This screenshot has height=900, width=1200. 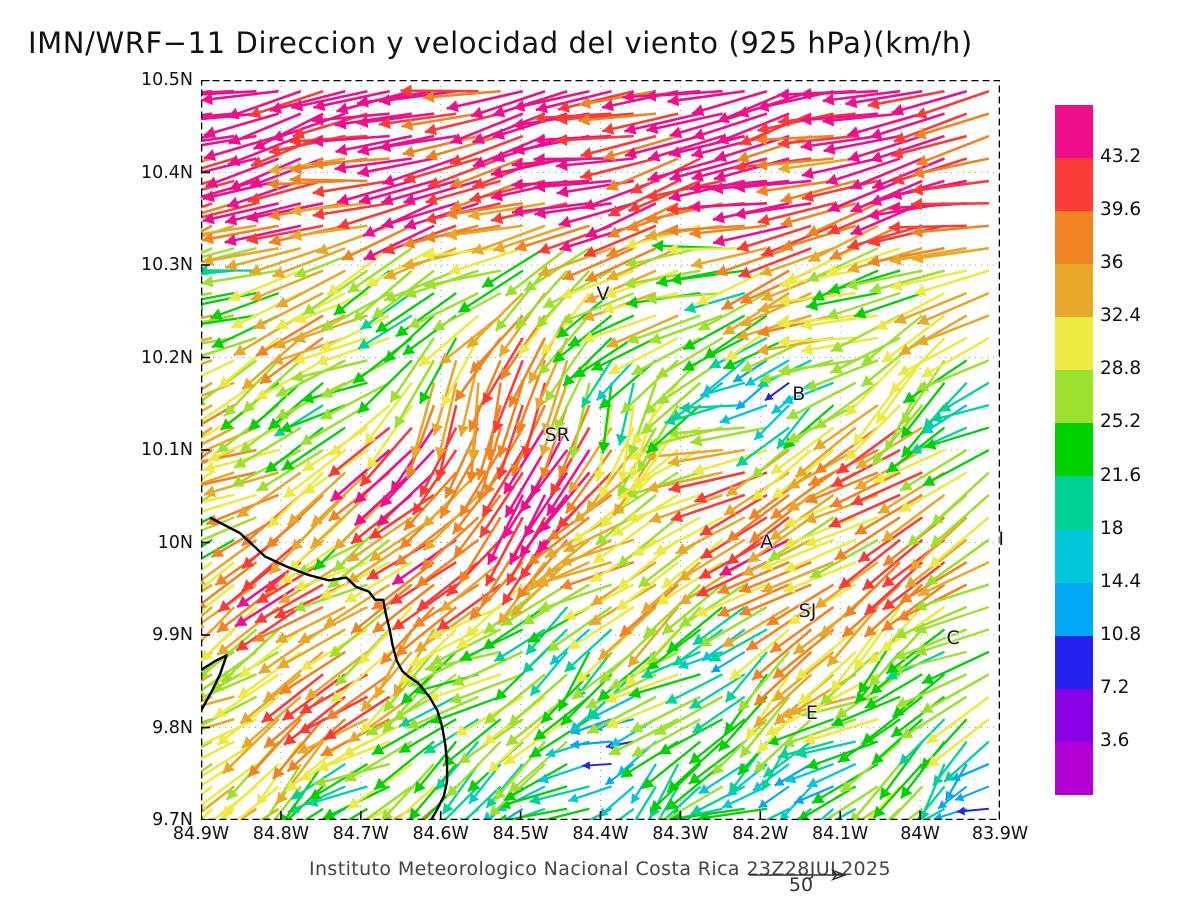 What do you see at coordinates (166, 357) in the screenshot?
I see `y-axis-tick-label: 10.2N` at bounding box center [166, 357].